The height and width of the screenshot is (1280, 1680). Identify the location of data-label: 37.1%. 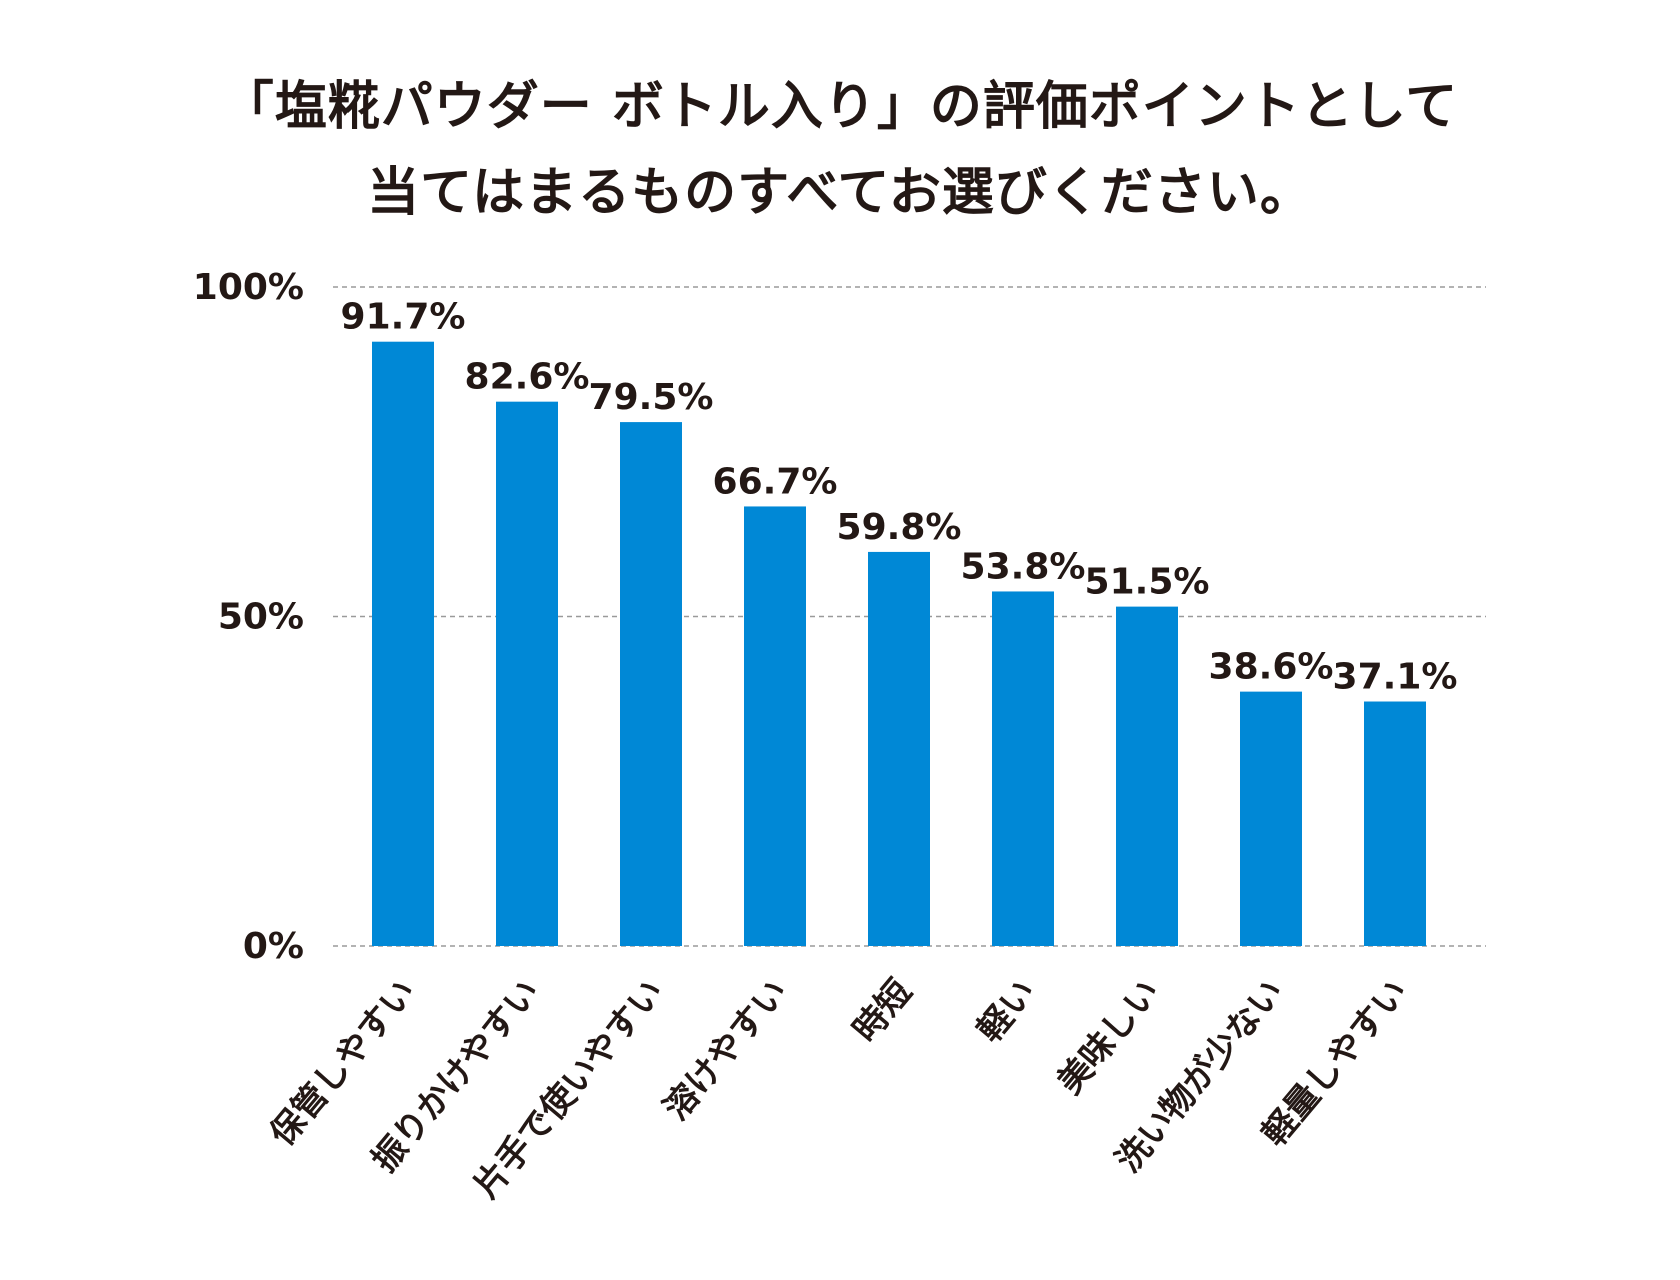
(1395, 677).